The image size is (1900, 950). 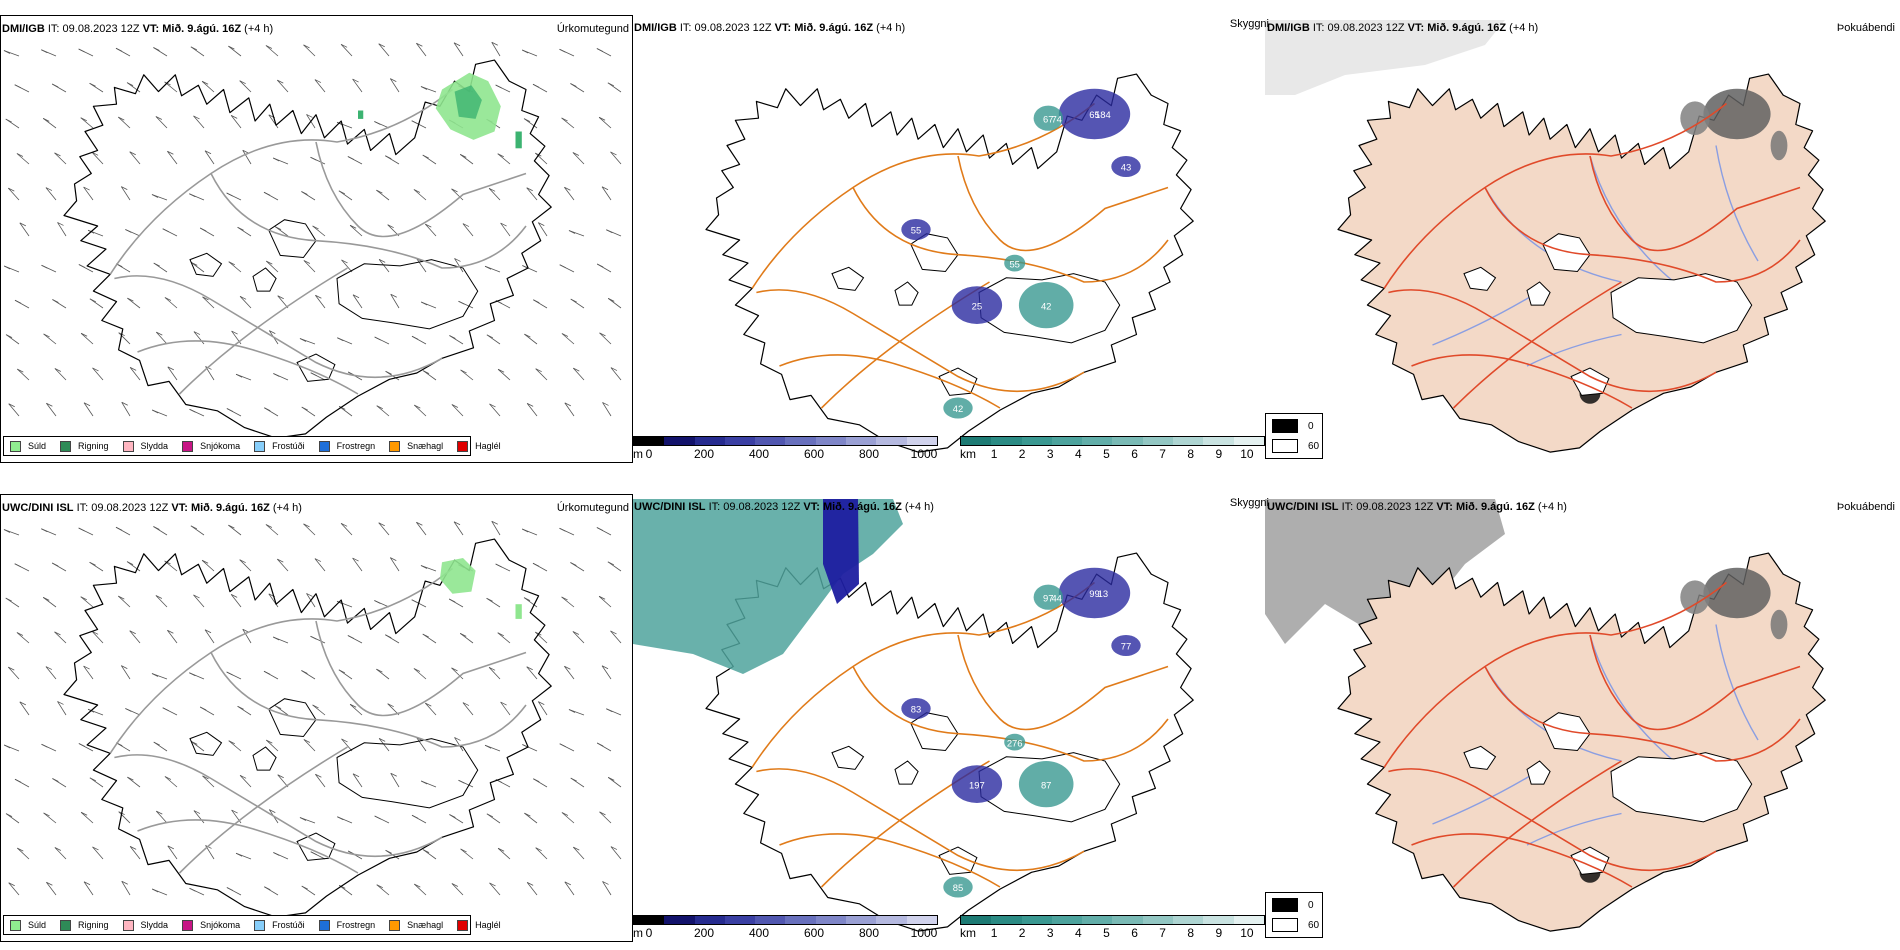 I want to click on legend-label: Súld, so click(x=37, y=446).